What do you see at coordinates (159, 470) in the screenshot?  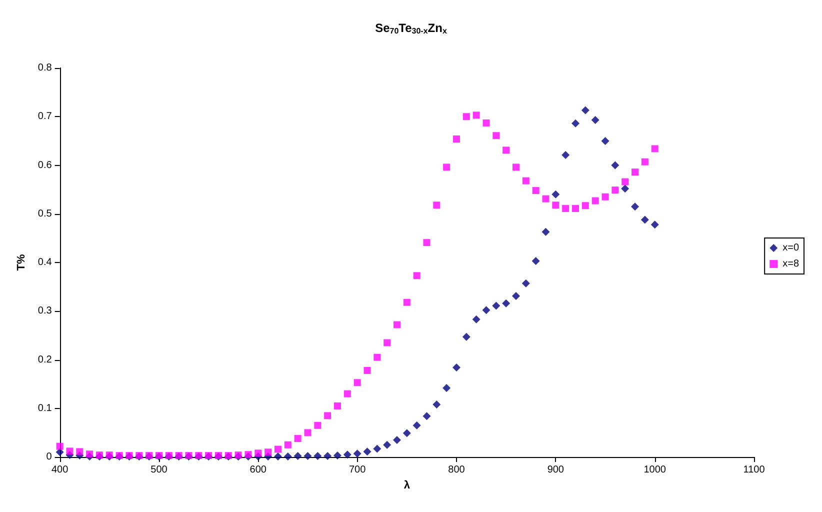 I see `x-tick-label: 500` at bounding box center [159, 470].